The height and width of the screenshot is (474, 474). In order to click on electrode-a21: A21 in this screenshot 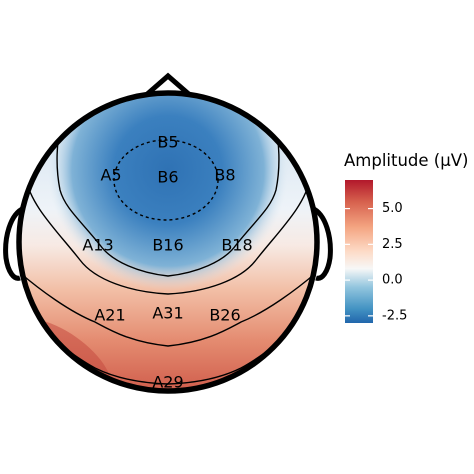, I will do `click(109, 315)`.